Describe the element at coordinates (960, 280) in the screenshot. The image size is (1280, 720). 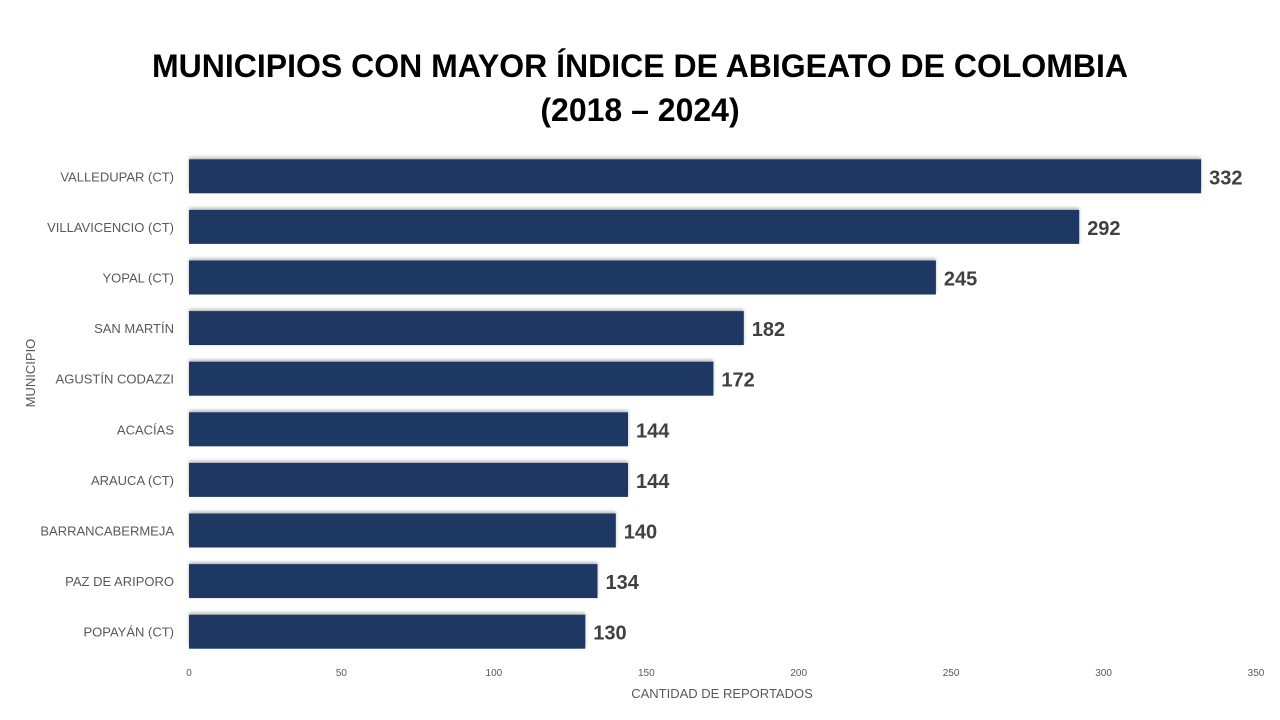
I see `data-label: 245` at that location.